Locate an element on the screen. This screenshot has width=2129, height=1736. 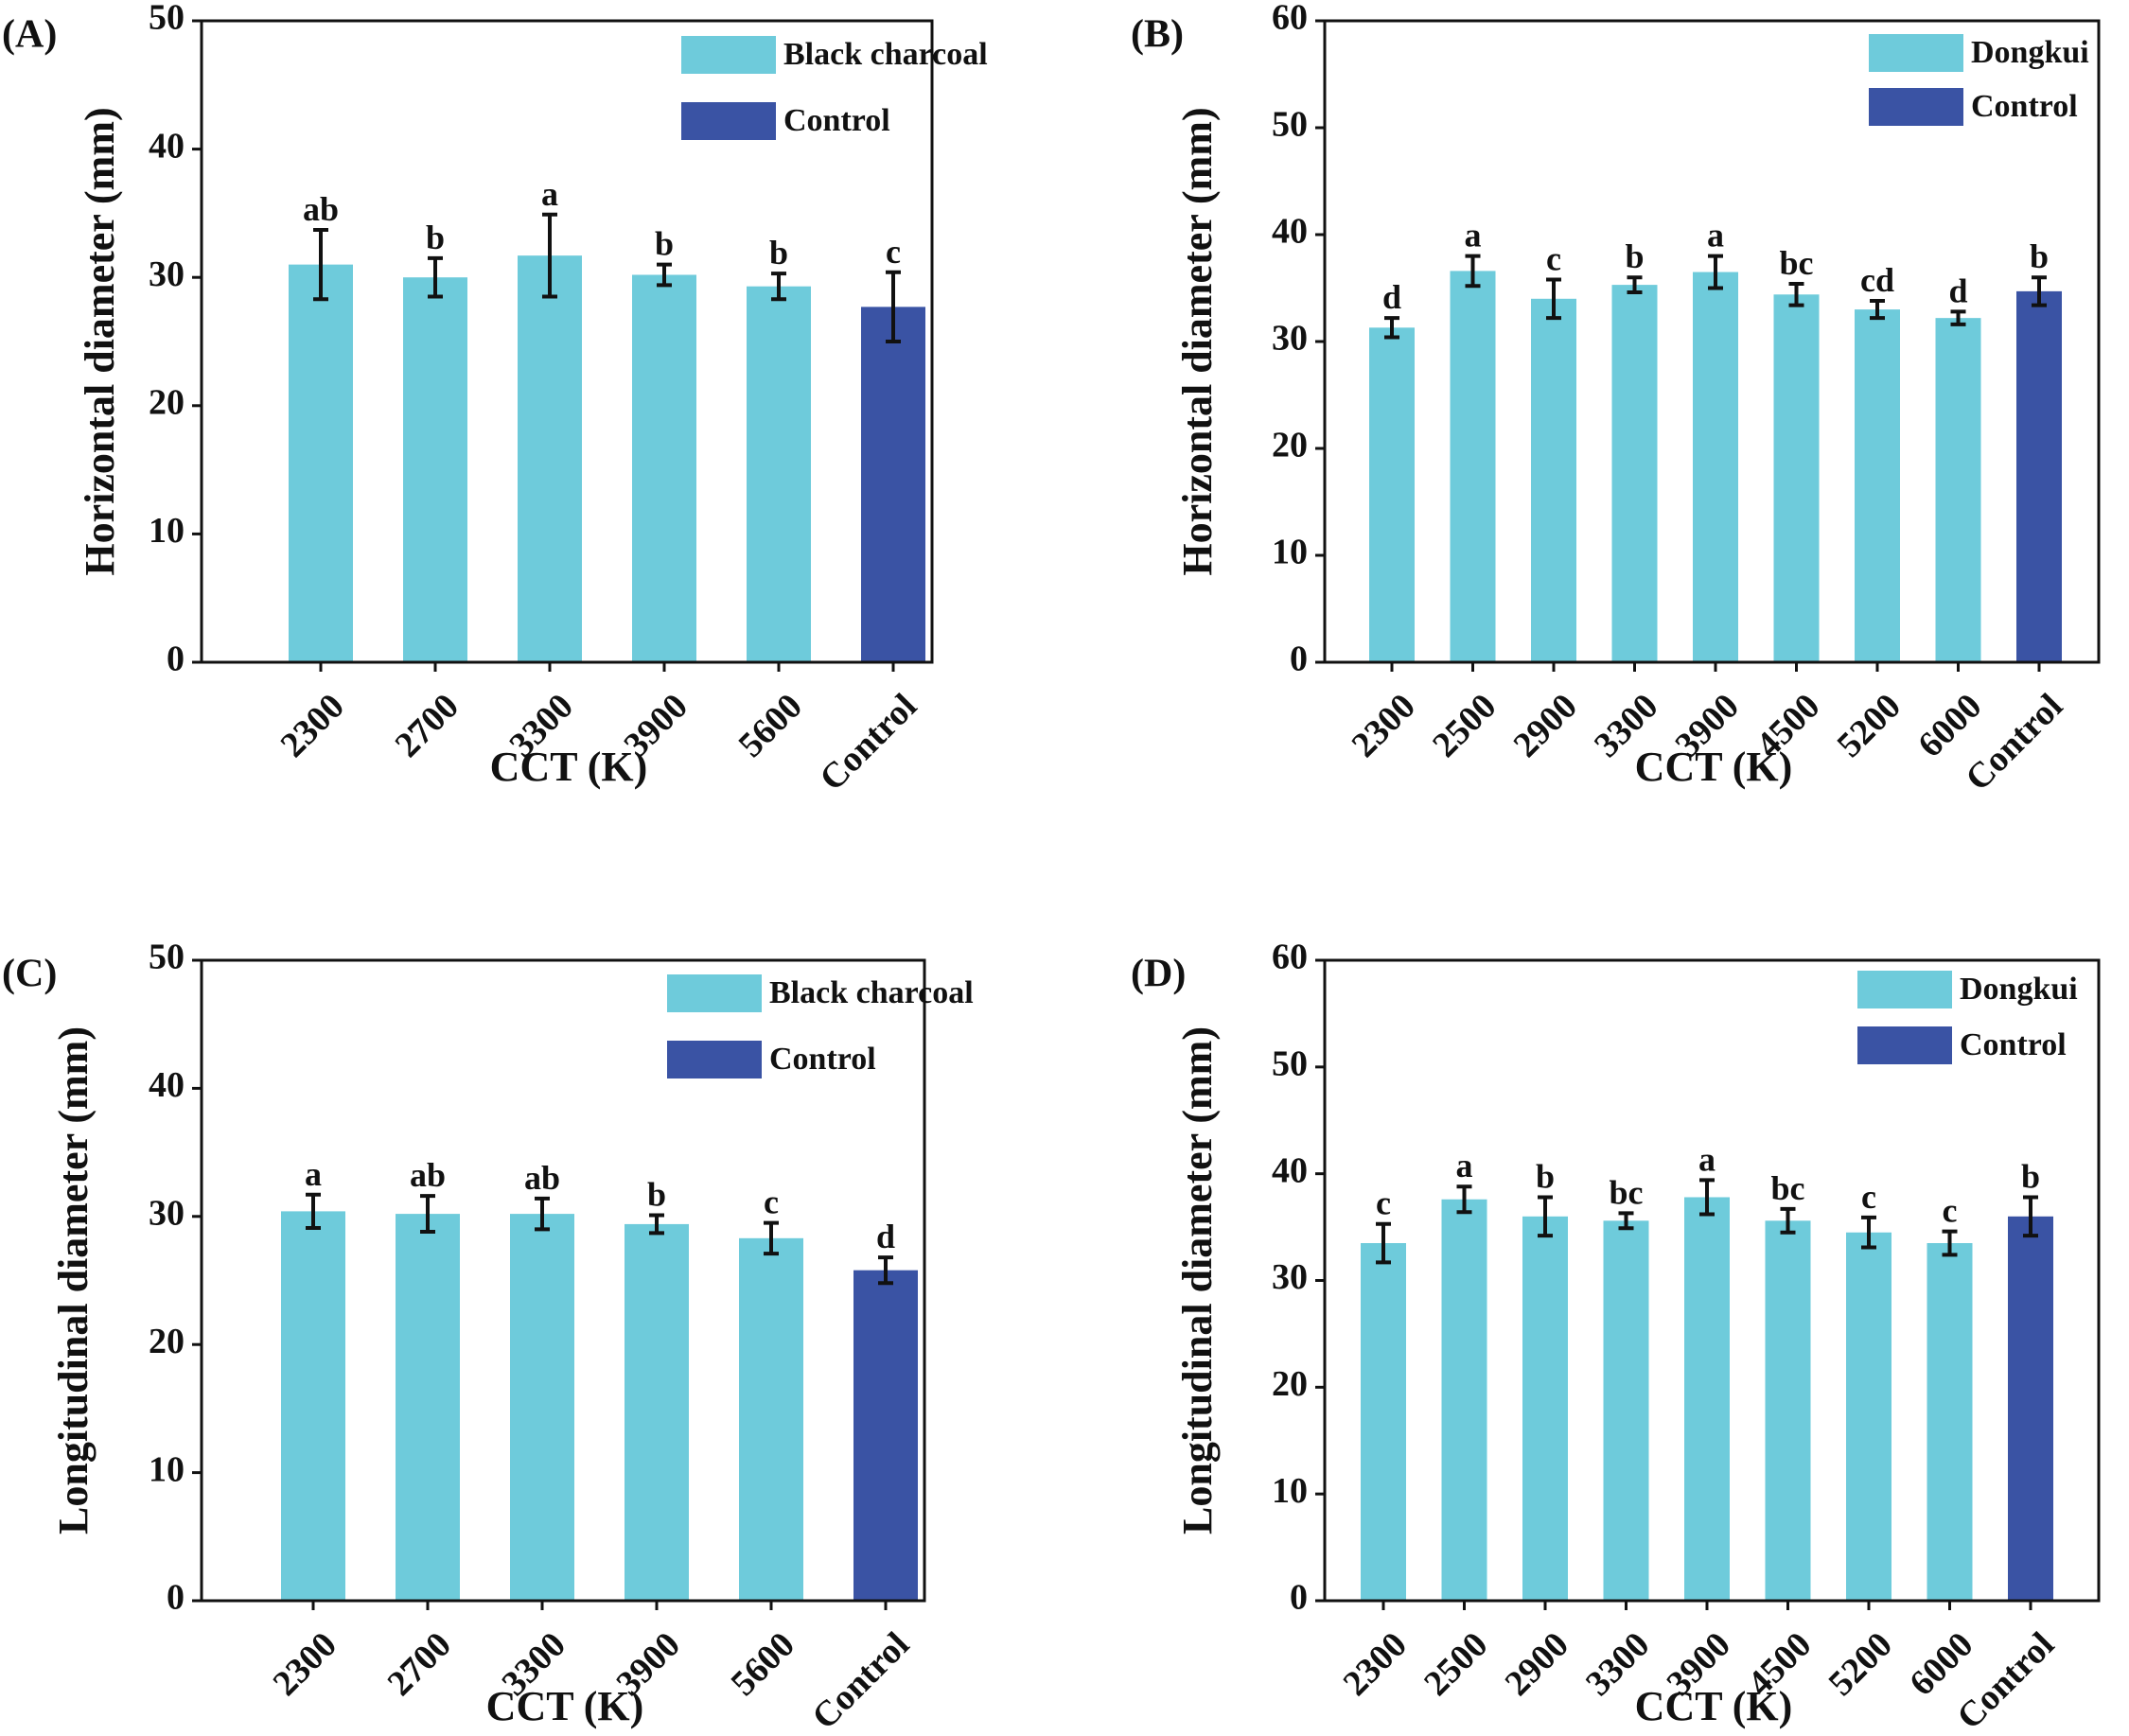
plot-frame is located at coordinates (567, 341).